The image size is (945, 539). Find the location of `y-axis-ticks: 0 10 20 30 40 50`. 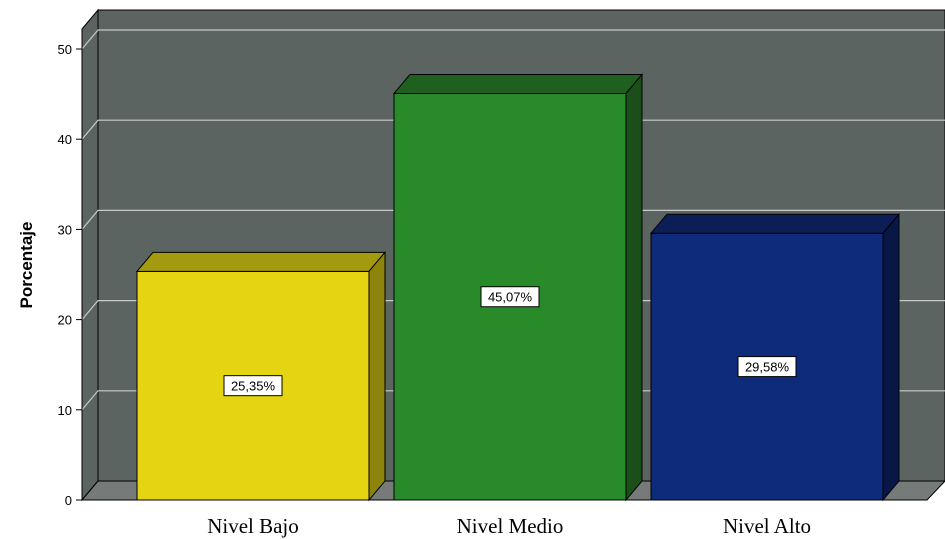

y-axis-ticks: 0 10 20 30 40 50 is located at coordinates (70, 268).